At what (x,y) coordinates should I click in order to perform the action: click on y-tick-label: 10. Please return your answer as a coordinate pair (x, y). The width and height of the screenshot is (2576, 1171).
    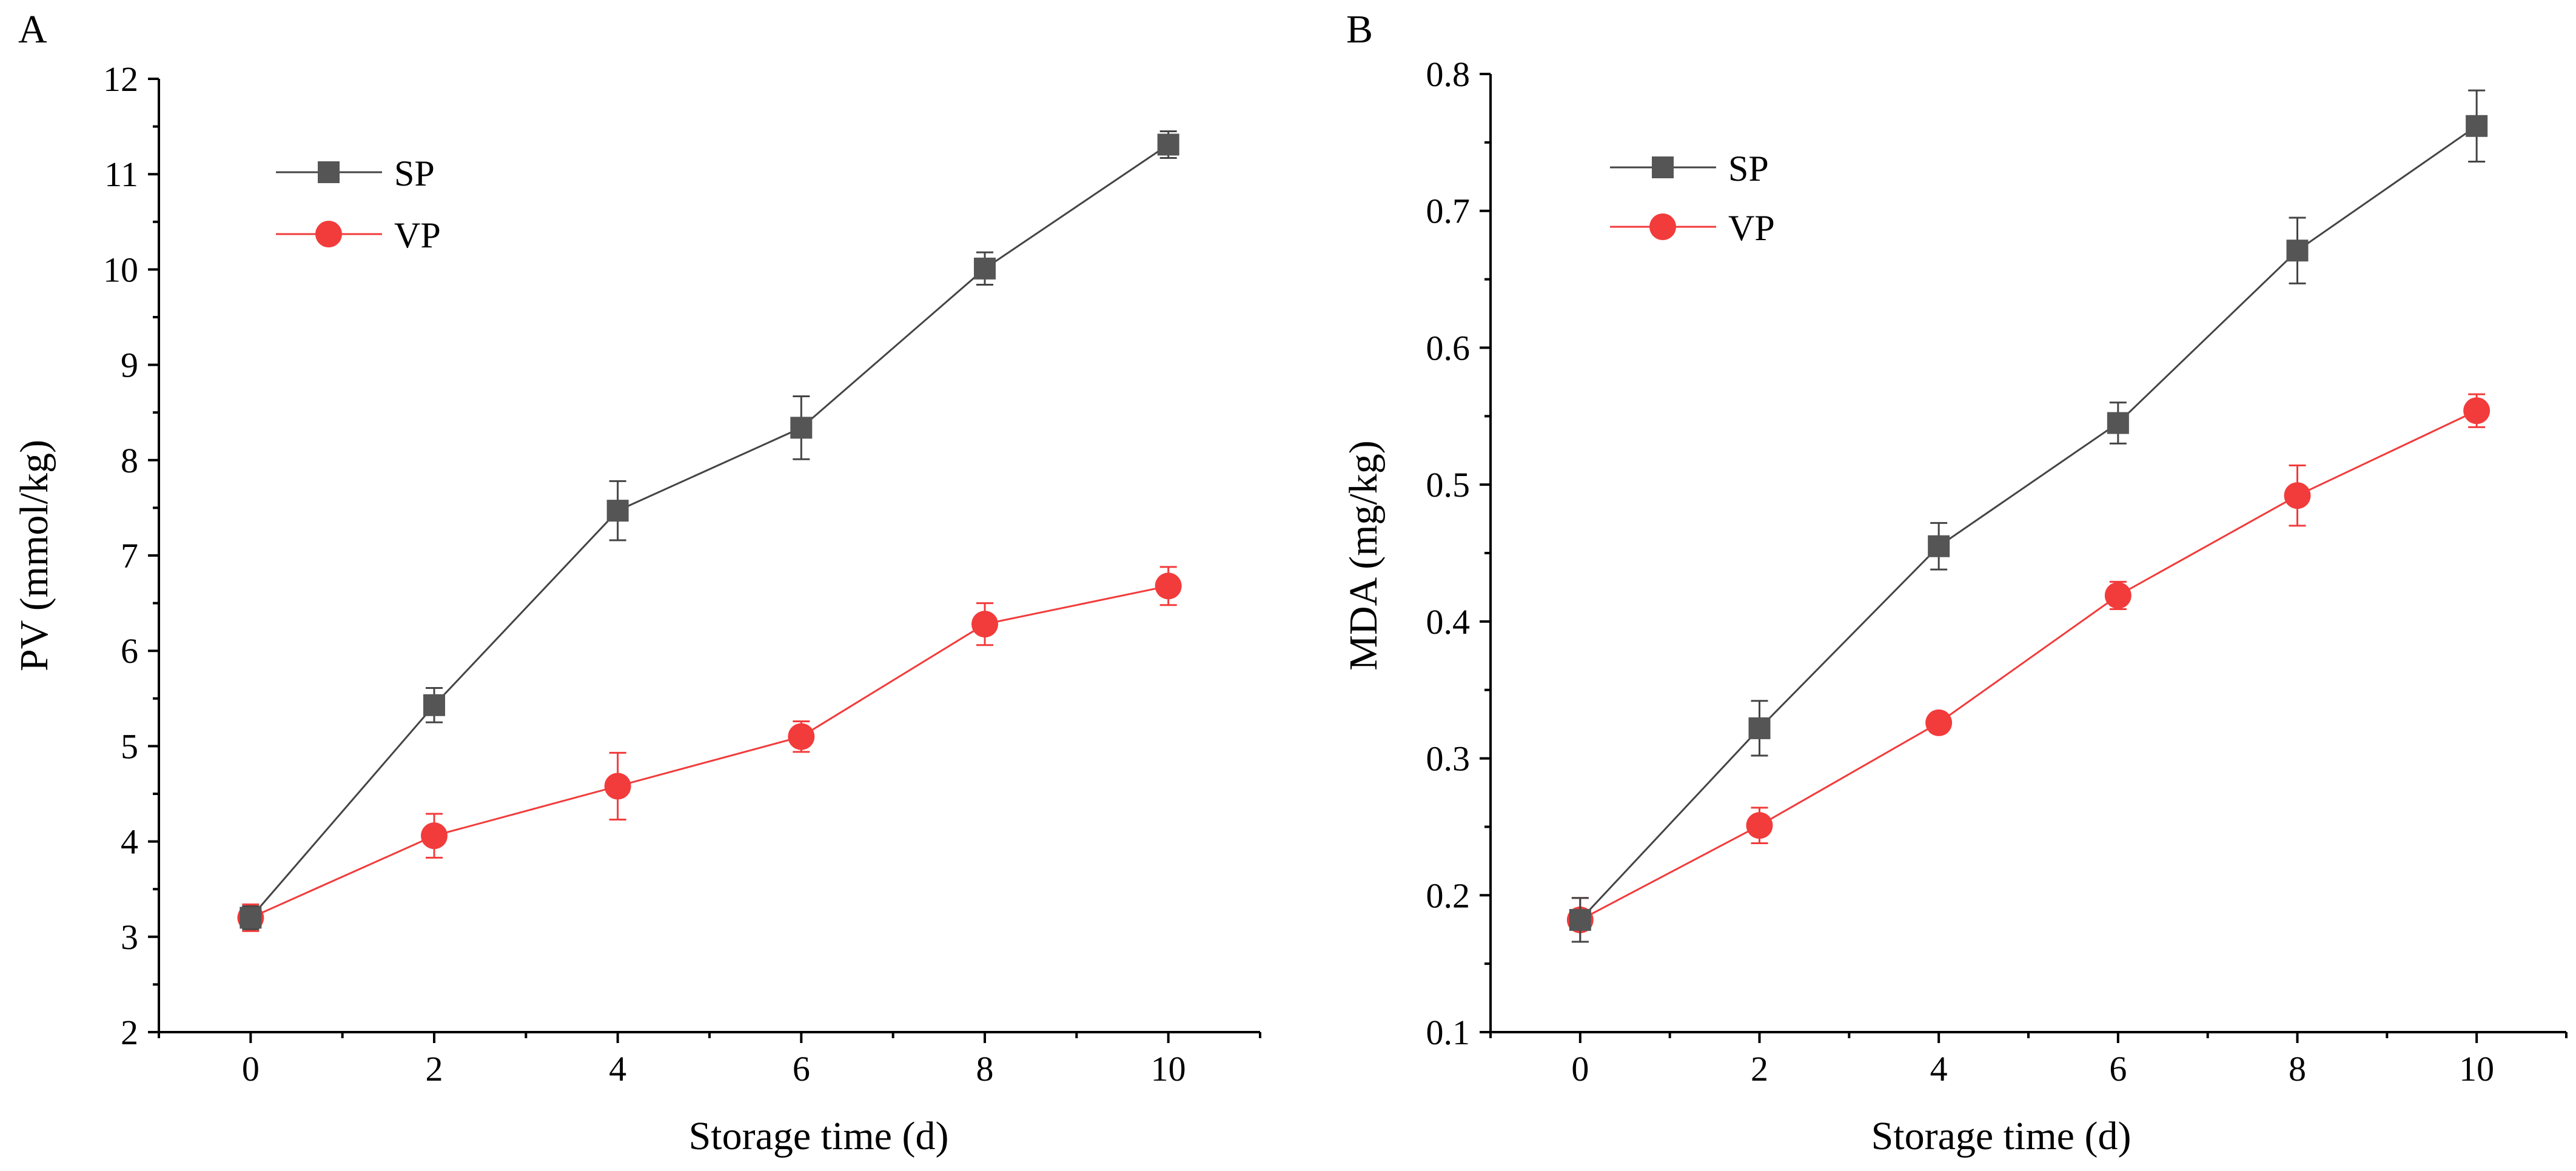
    Looking at the image, I should click on (121, 269).